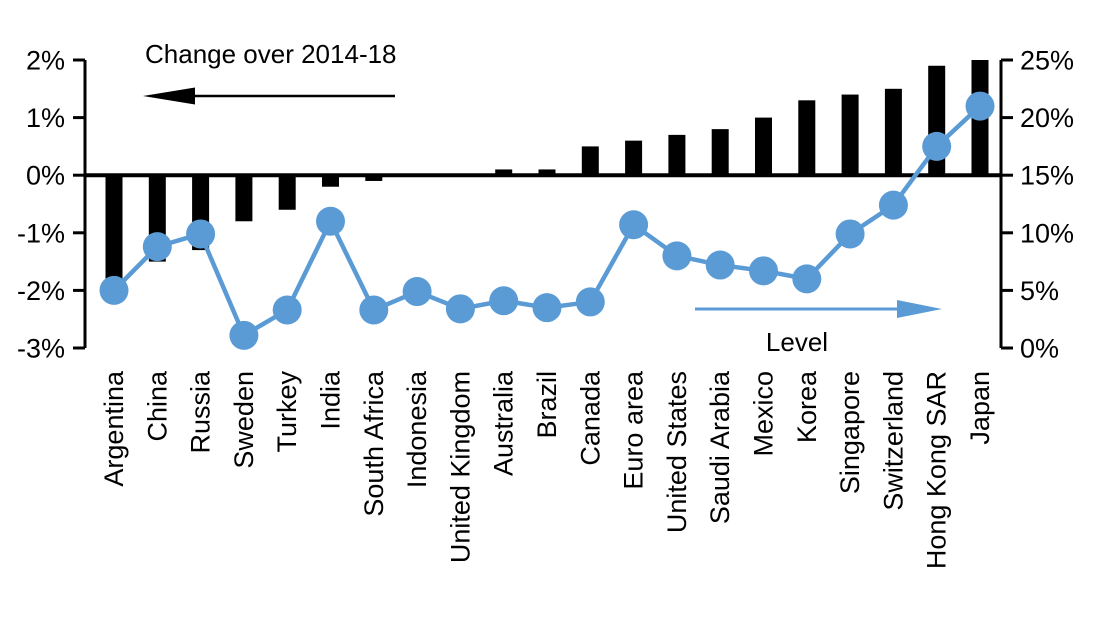 Image resolution: width=1102 pixels, height=619 pixels. What do you see at coordinates (41, 348) in the screenshot?
I see `left-axis-tick-label: -3%` at bounding box center [41, 348].